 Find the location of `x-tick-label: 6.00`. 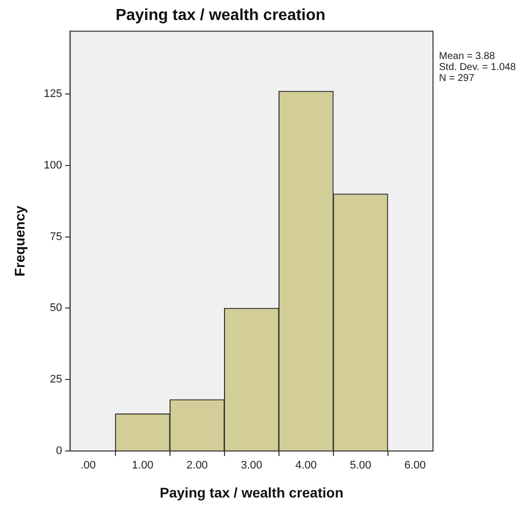

x-tick-label: 6.00 is located at coordinates (415, 466).